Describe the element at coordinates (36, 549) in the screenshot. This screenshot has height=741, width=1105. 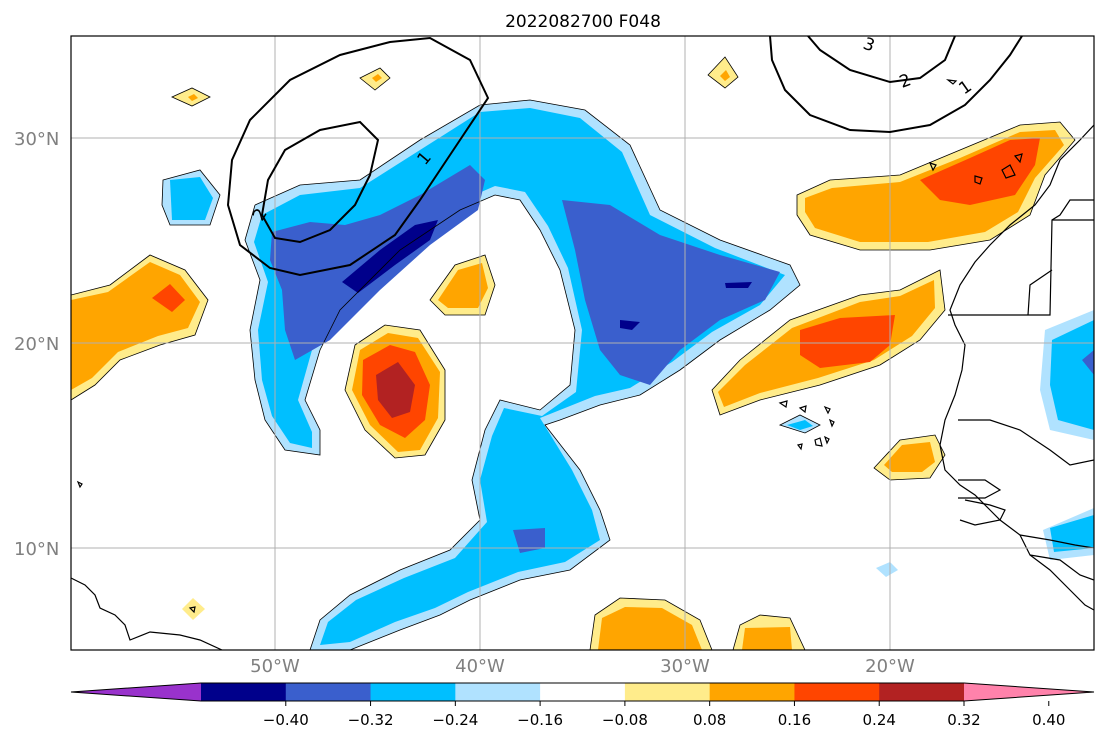
I see `lat-label: 10°N` at that location.